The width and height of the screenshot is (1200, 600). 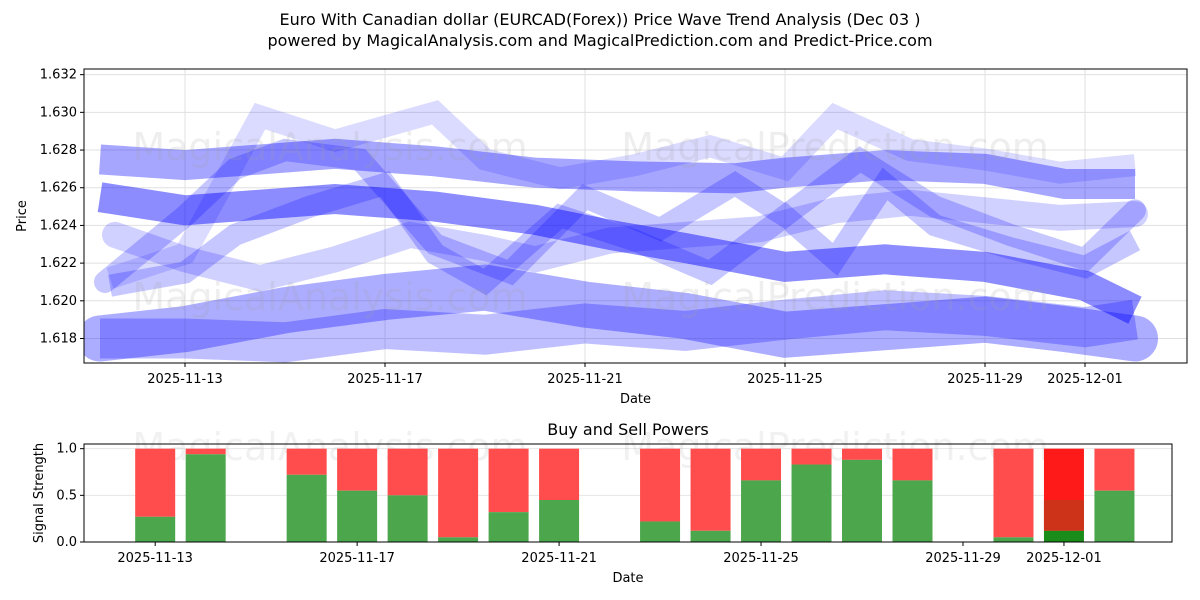 What do you see at coordinates (66, 449) in the screenshot?
I see `y-tick-label: 1.0` at bounding box center [66, 449].